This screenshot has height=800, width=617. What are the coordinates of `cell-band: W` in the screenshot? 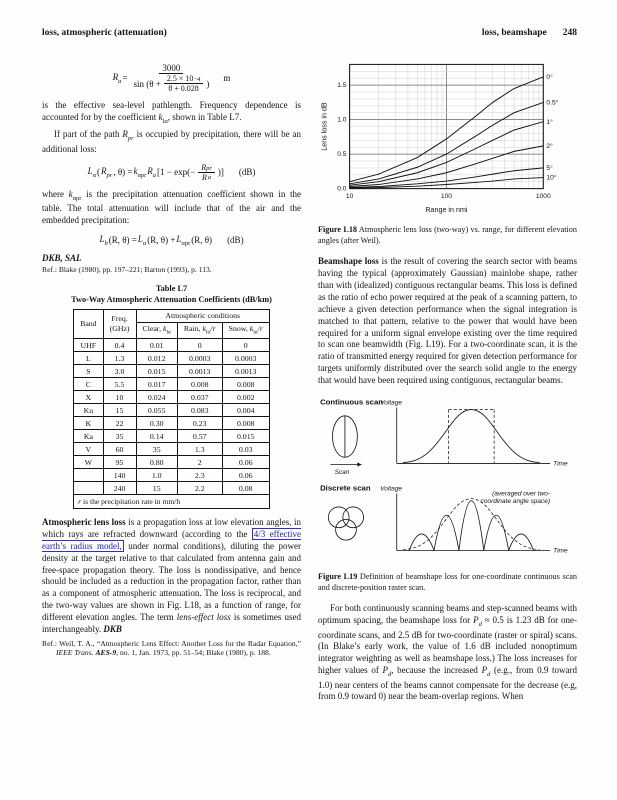 It's located at (88, 462).